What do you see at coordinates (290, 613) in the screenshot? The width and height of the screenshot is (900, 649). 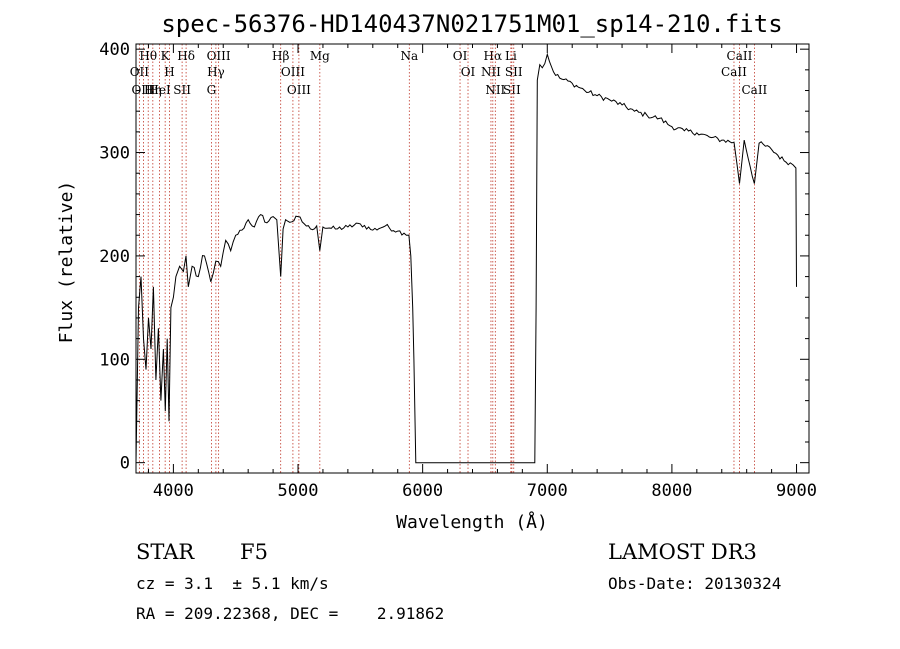 I see `coordinates-readout: RA = 209.22368, DEC = 2.91862` at bounding box center [290, 613].